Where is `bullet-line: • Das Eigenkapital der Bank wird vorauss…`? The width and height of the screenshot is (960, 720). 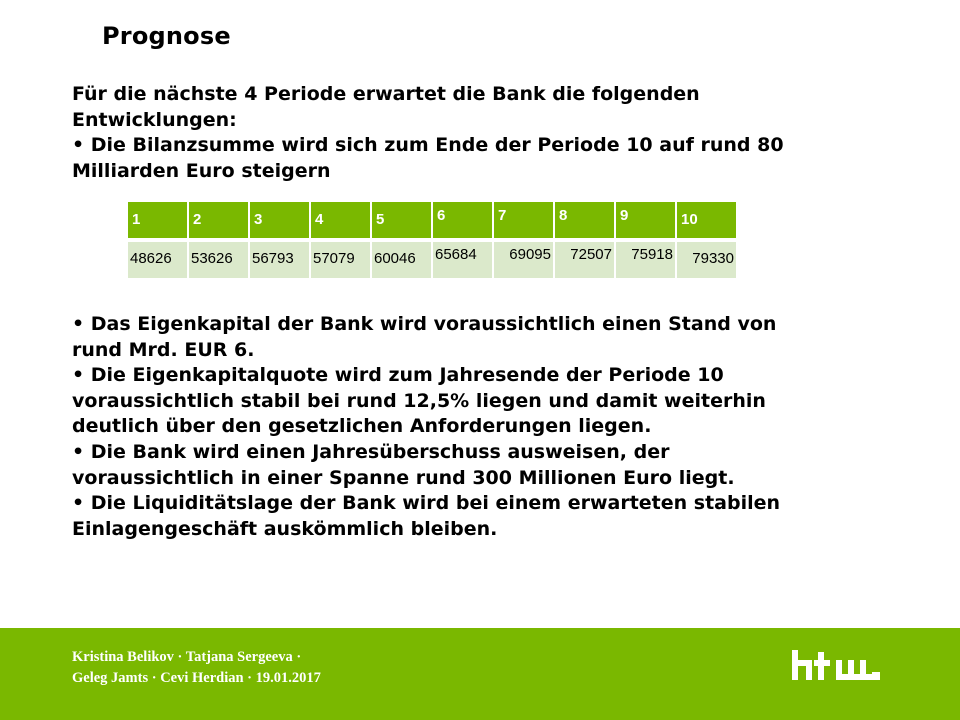 bullet-line: • Das Eigenkapital der Bank wird vorauss… is located at coordinates (424, 324).